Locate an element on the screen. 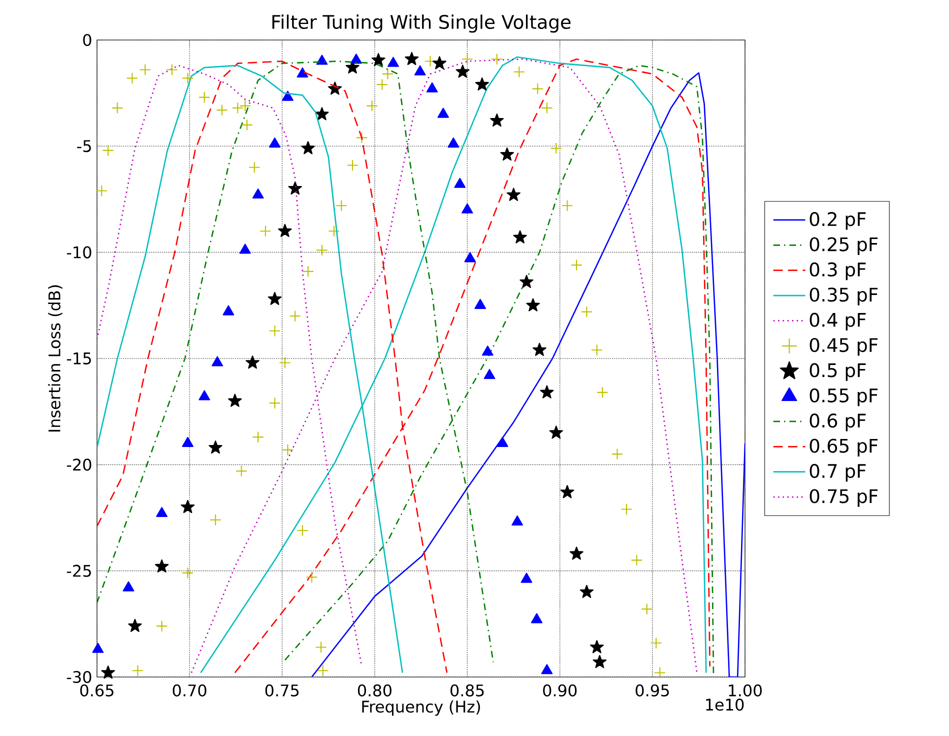 The image size is (949, 736). y-tick-label: -20 is located at coordinates (79, 464).